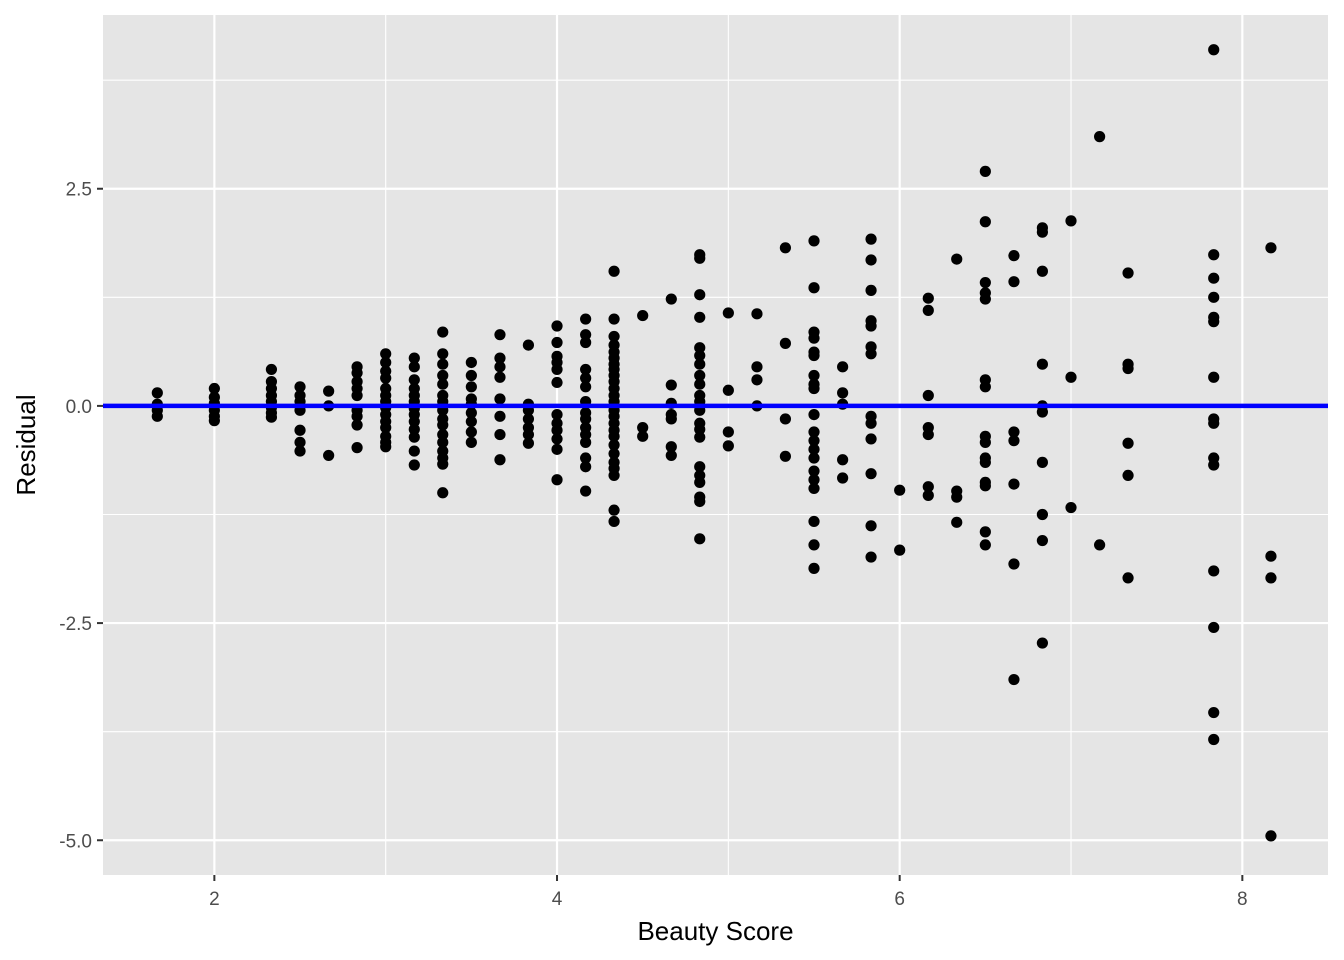  Describe the element at coordinates (899, 899) in the screenshot. I see `x-tick-label: 6` at that location.